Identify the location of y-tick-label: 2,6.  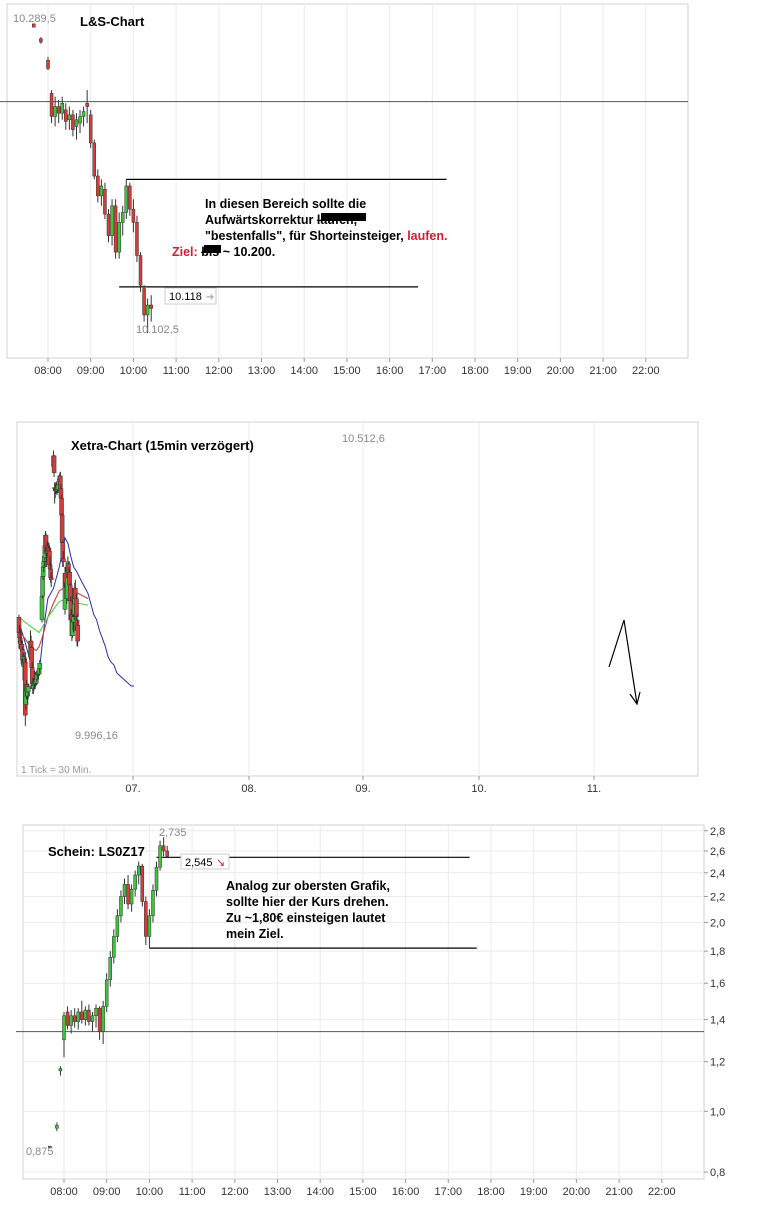
(717, 852).